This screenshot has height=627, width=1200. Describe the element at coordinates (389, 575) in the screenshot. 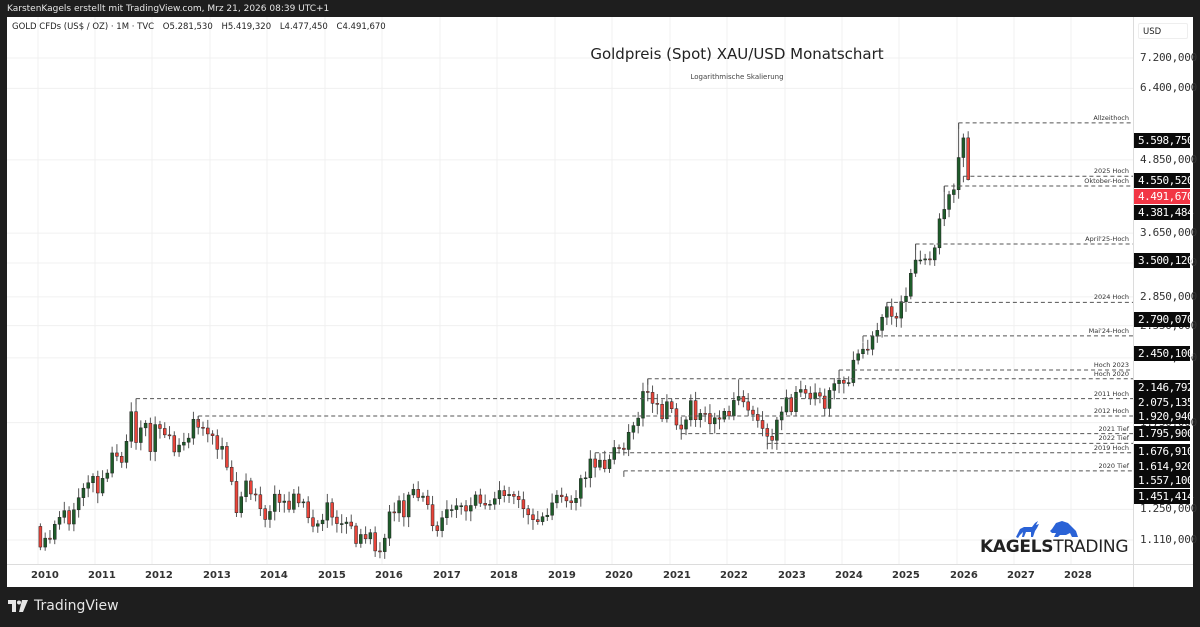

I see `year-tick-label: 2016` at that location.